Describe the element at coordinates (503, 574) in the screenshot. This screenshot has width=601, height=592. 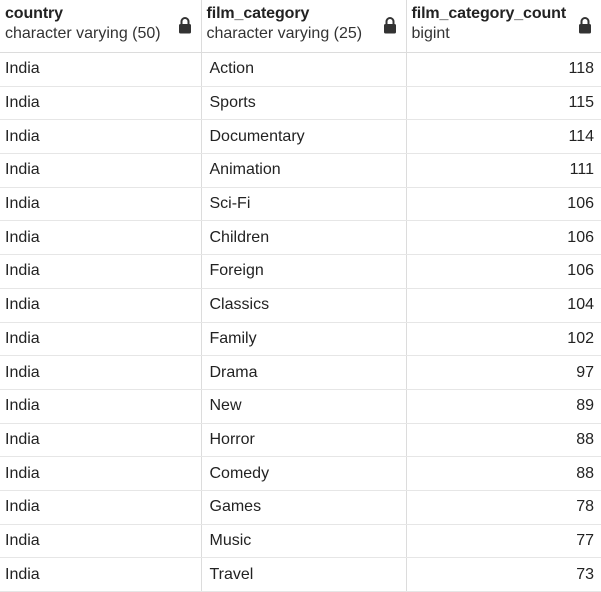
I see `cell-film-category-count: 73` at that location.